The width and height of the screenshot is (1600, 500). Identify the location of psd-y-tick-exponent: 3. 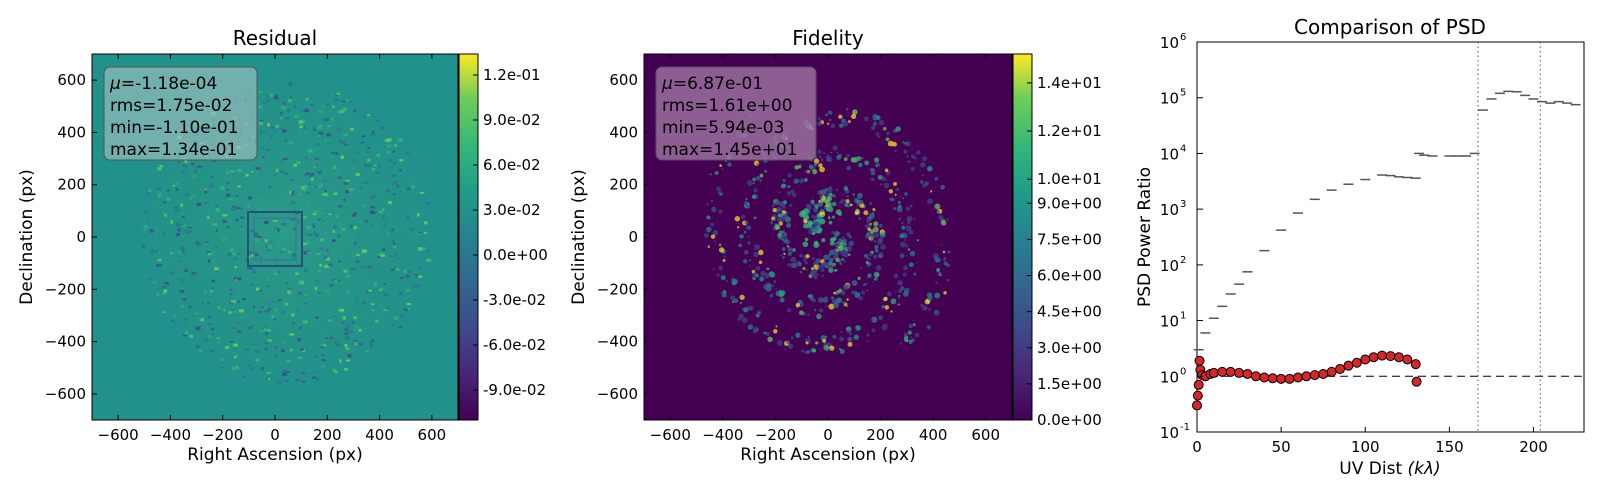
(1183, 204).